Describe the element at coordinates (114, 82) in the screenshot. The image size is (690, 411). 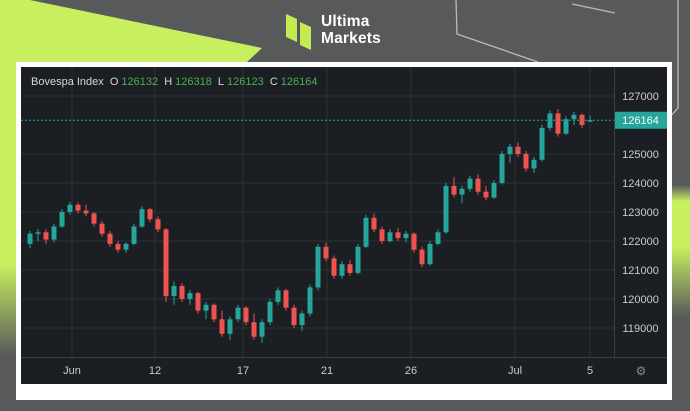
I see `open-label: O` at that location.